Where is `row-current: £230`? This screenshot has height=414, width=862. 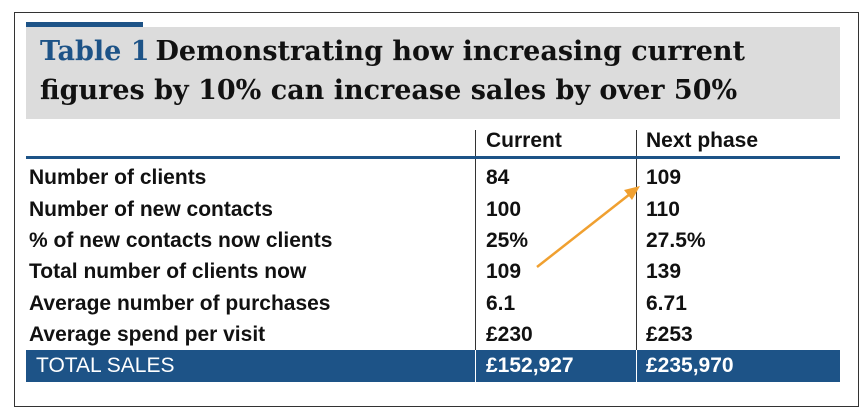
row-current: £230 is located at coordinates (509, 334).